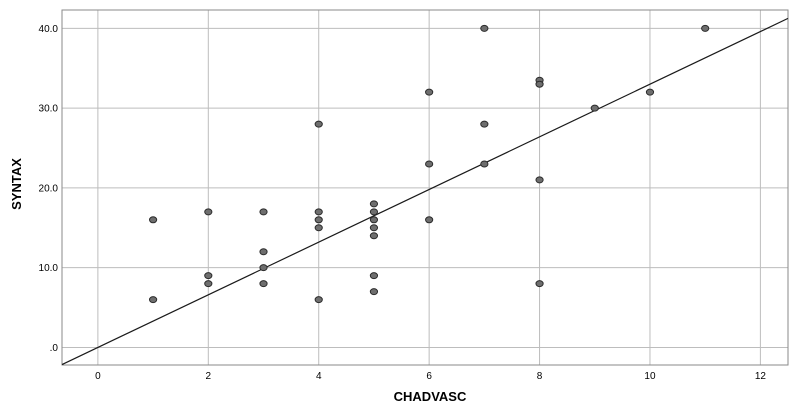 Image resolution: width=789 pixels, height=405 pixels. I want to click on x-tick-label: 10, so click(650, 376).